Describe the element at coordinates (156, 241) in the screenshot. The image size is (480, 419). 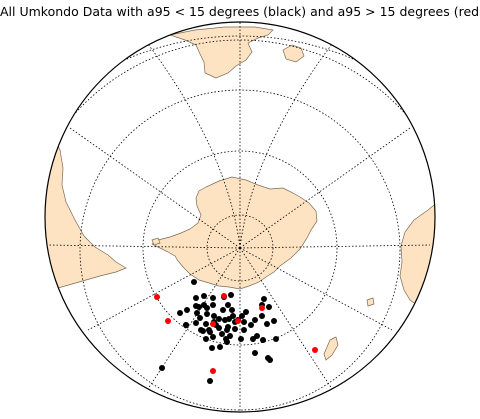
I see `islet-b` at that location.